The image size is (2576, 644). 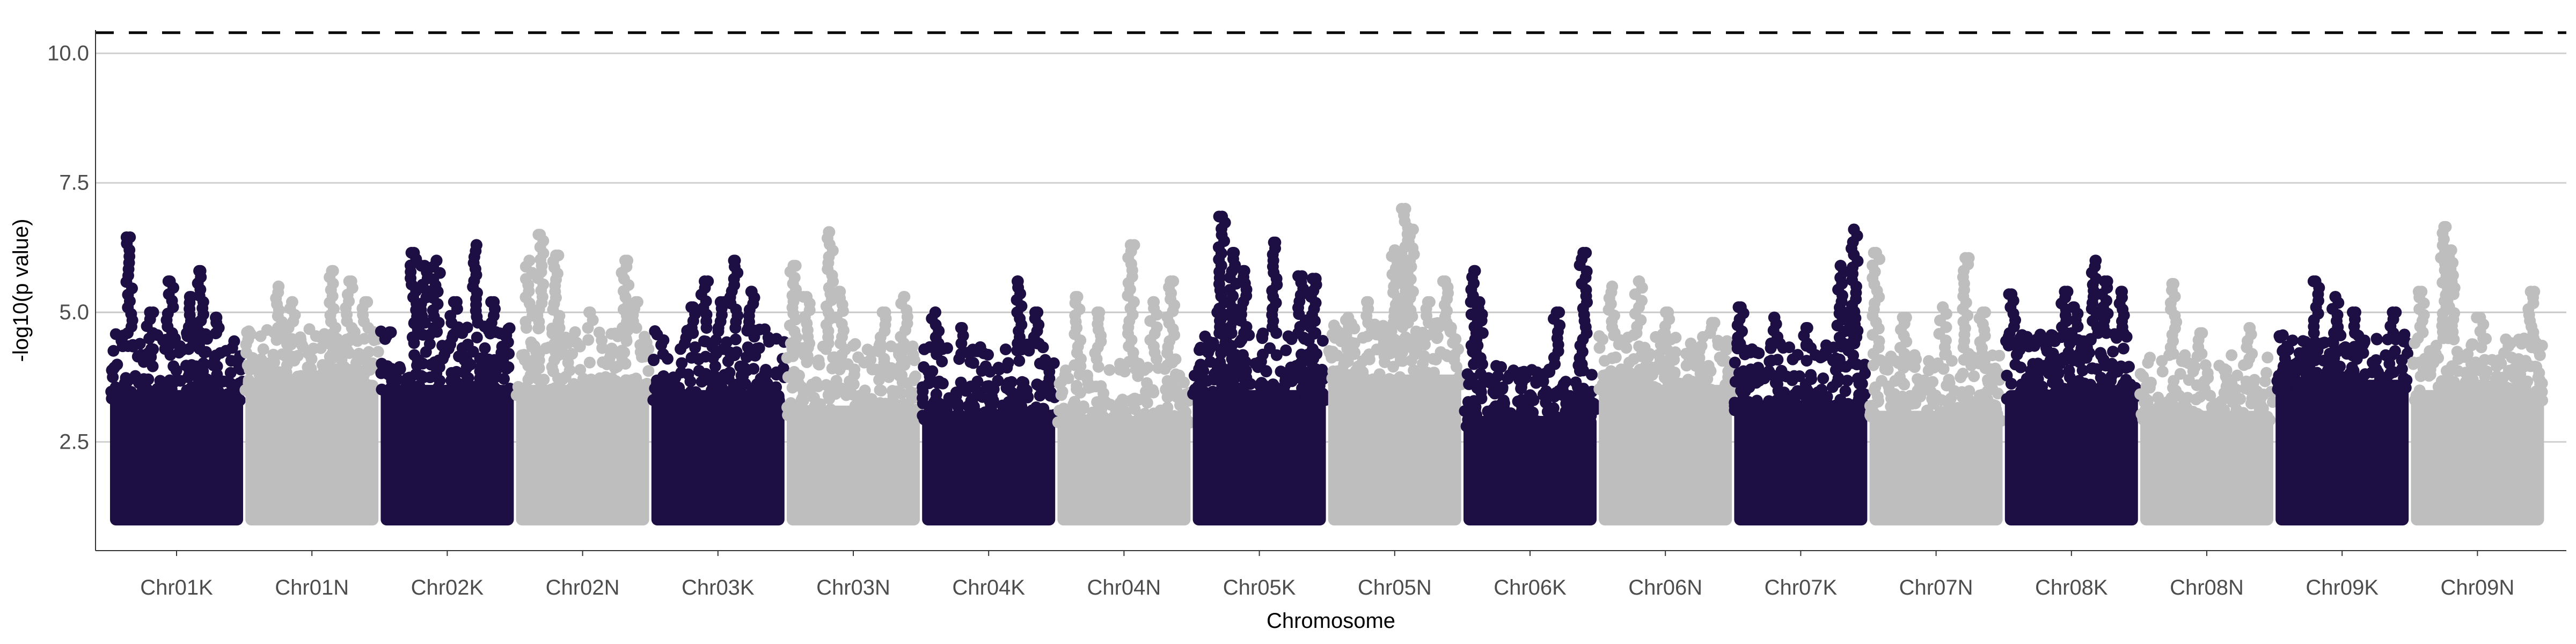 What do you see at coordinates (312, 587) in the screenshot?
I see `x-tick-label: Chr01N` at bounding box center [312, 587].